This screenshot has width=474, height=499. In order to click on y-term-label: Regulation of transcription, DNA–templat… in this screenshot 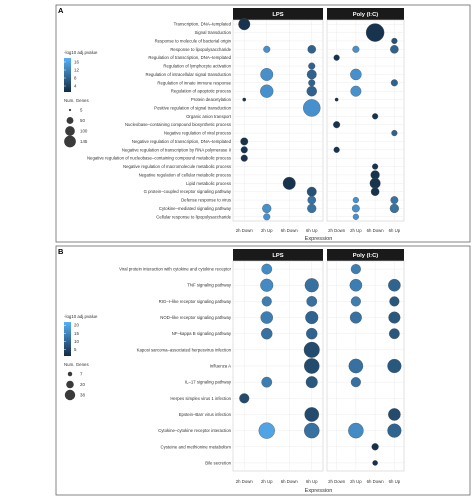, I will do `click(189, 57)`.